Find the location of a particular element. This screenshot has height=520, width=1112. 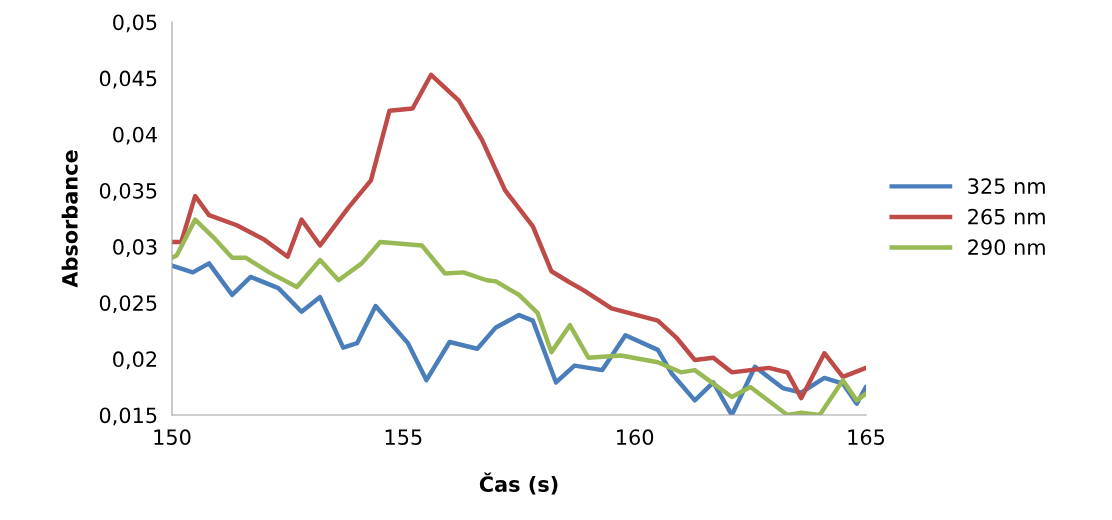

legend-label: 290 nm is located at coordinates (1006, 247).